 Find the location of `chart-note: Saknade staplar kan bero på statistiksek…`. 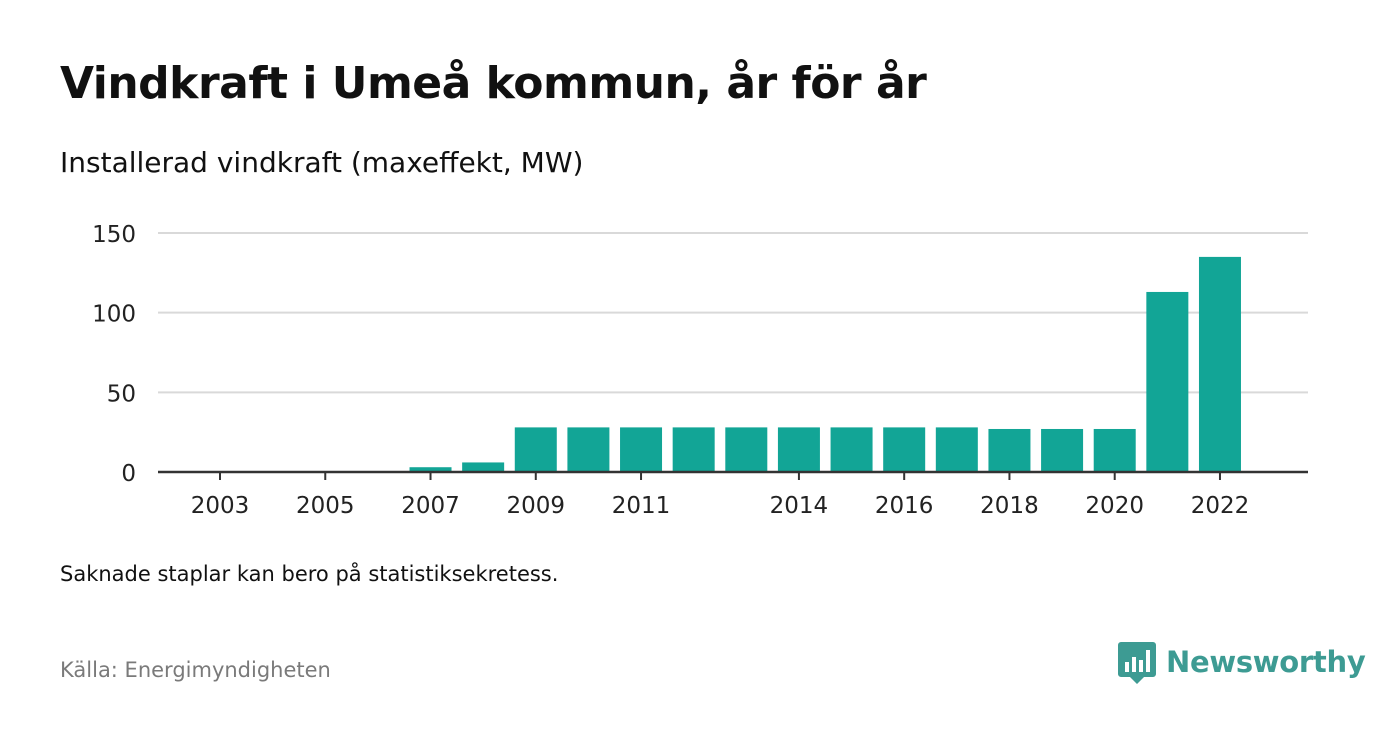

chart-note: Saknade staplar kan bero på statistiksek… is located at coordinates (309, 574).